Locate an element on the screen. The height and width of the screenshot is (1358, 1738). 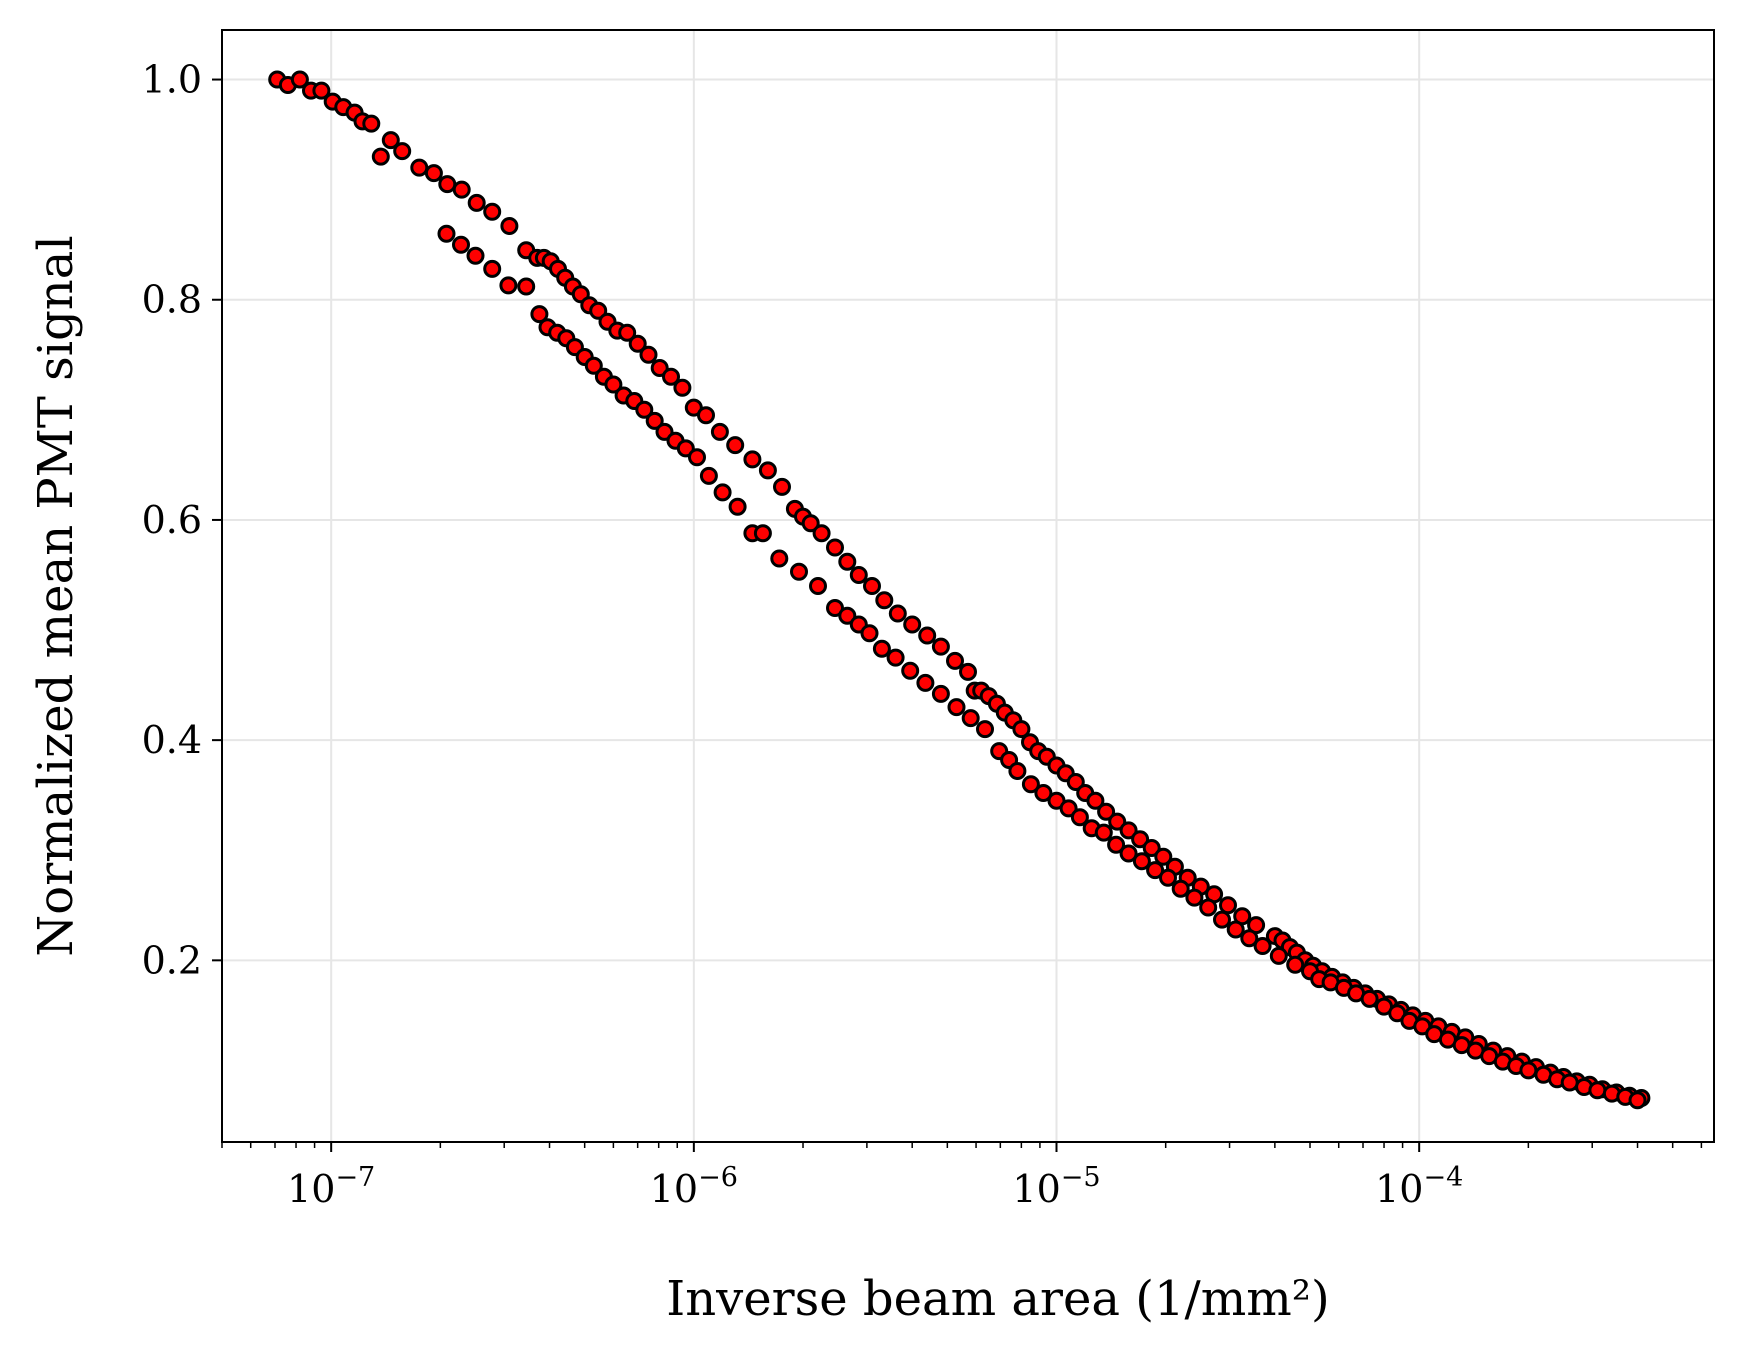
y-tick-label: 0.4 is located at coordinates (172, 740).